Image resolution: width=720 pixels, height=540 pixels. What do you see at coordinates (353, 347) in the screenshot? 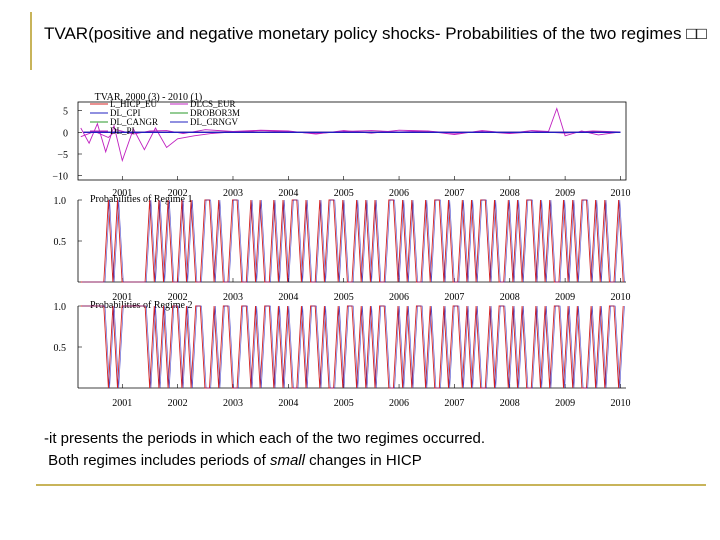
I see `panel-3-series-blue` at bounding box center [353, 347].